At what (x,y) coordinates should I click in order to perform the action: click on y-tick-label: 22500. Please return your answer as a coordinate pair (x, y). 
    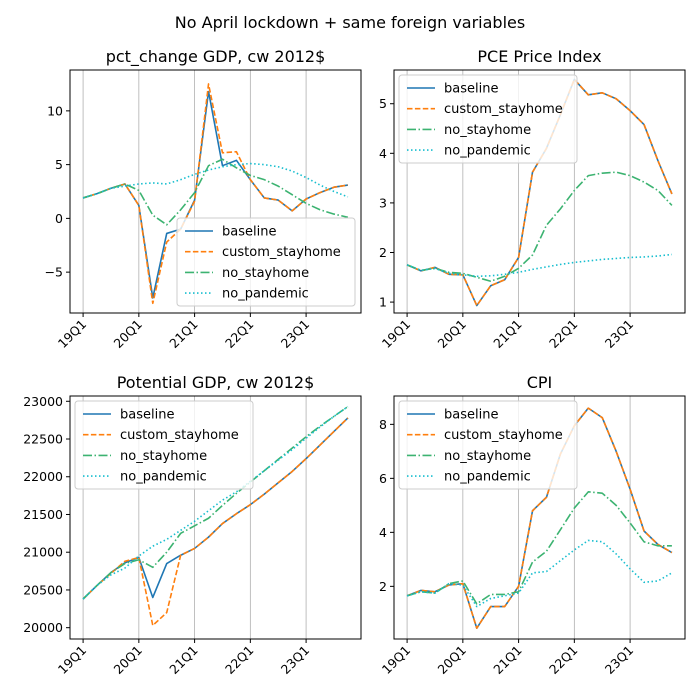
    Looking at the image, I should click on (43, 439).